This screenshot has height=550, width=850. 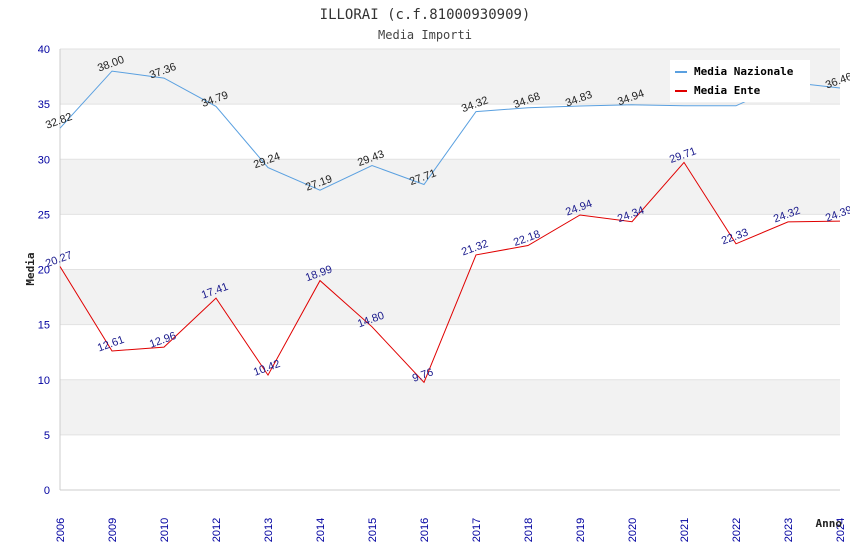 What do you see at coordinates (47, 436) in the screenshot?
I see `y-tick-label: 5` at bounding box center [47, 436].